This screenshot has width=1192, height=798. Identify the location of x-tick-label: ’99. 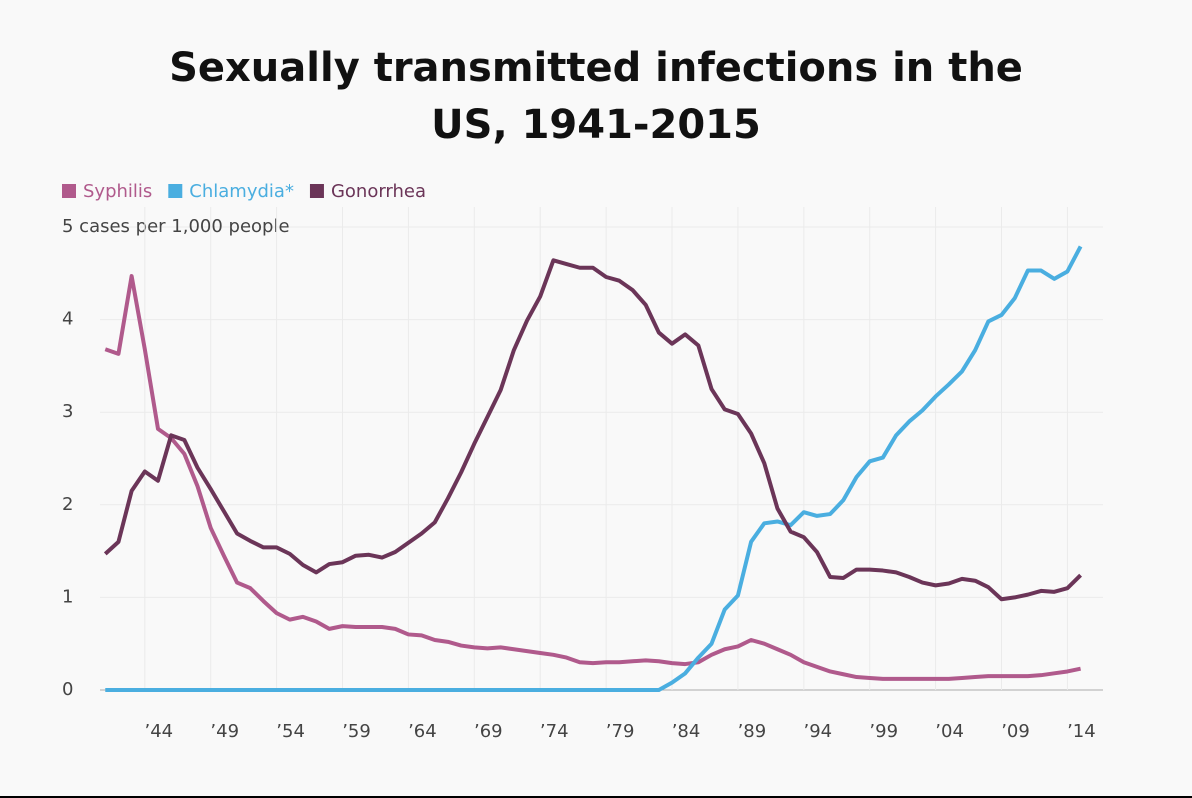
(883, 731).